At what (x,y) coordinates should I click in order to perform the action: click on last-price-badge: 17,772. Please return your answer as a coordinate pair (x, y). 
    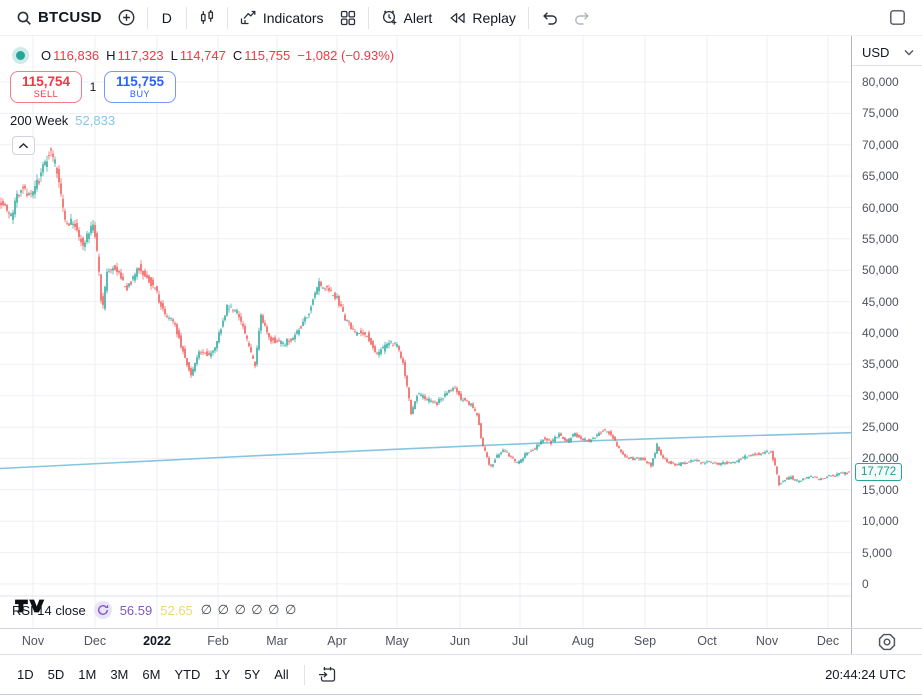
    Looking at the image, I should click on (879, 472).